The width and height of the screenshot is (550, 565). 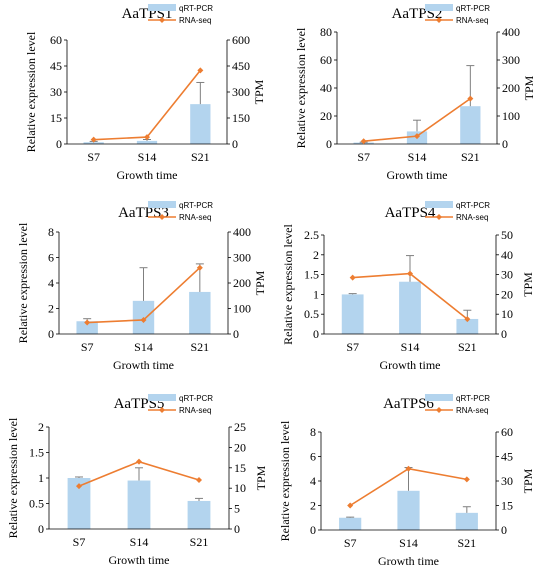 I want to click on right-tick-label: 200, so click(x=511, y=88).